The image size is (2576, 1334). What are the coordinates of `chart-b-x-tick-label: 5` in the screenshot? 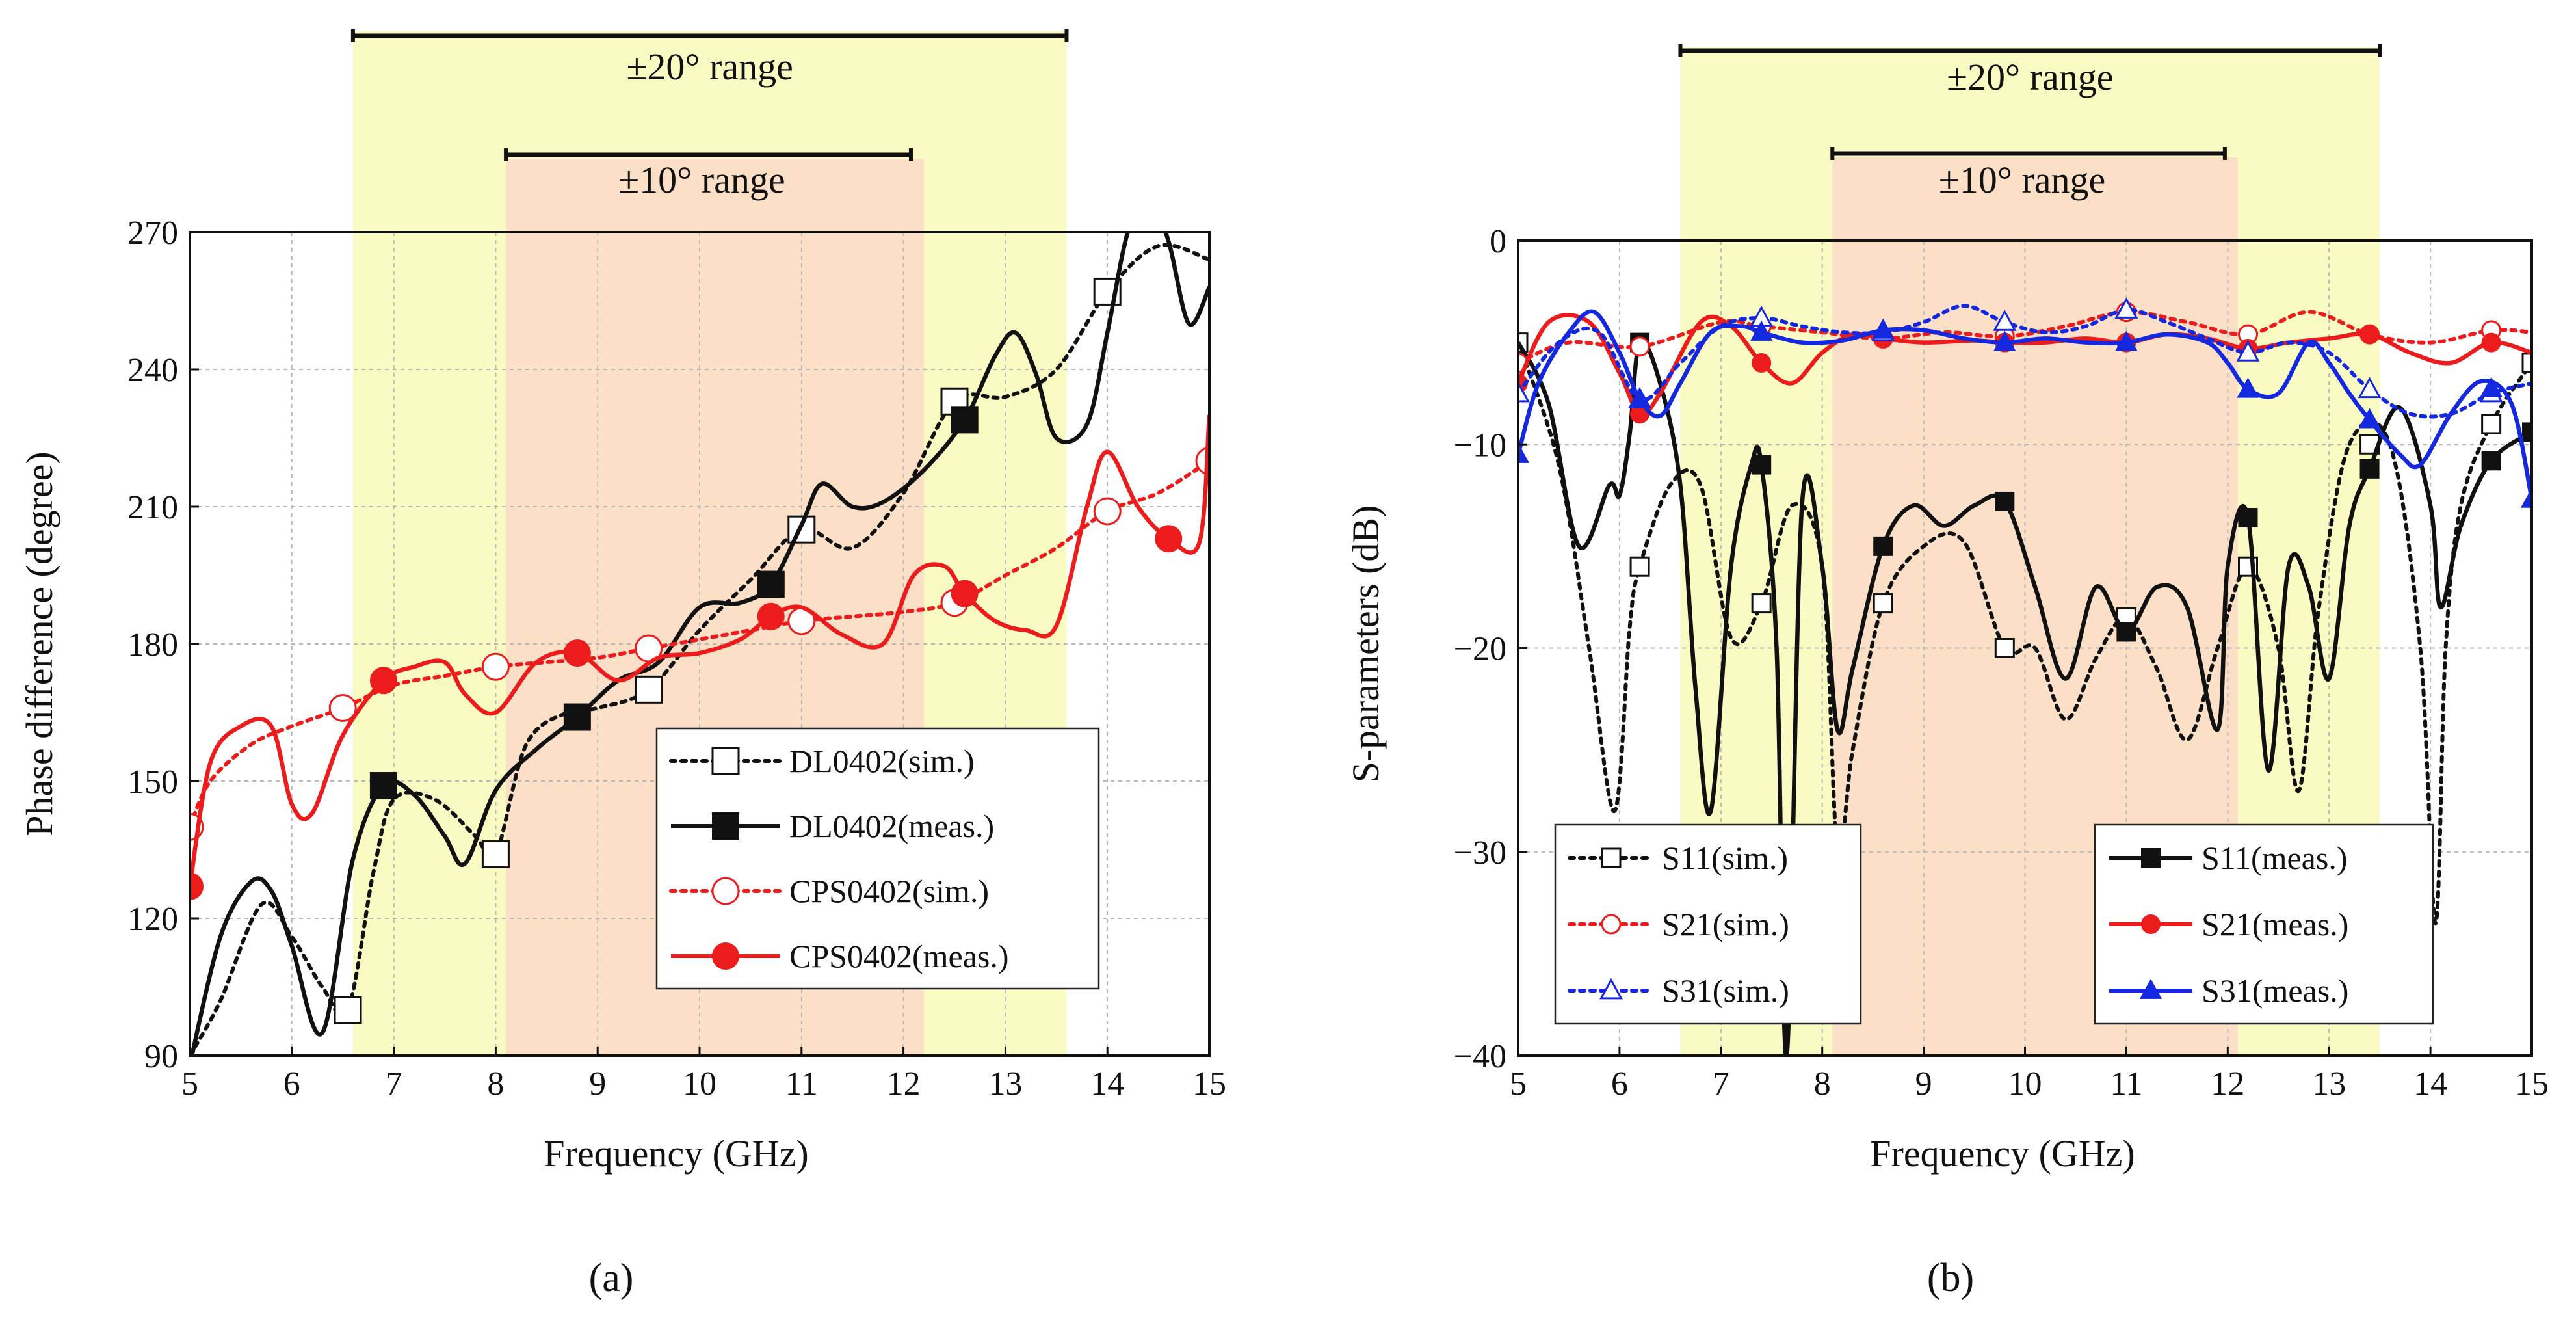 It's located at (1518, 1083).